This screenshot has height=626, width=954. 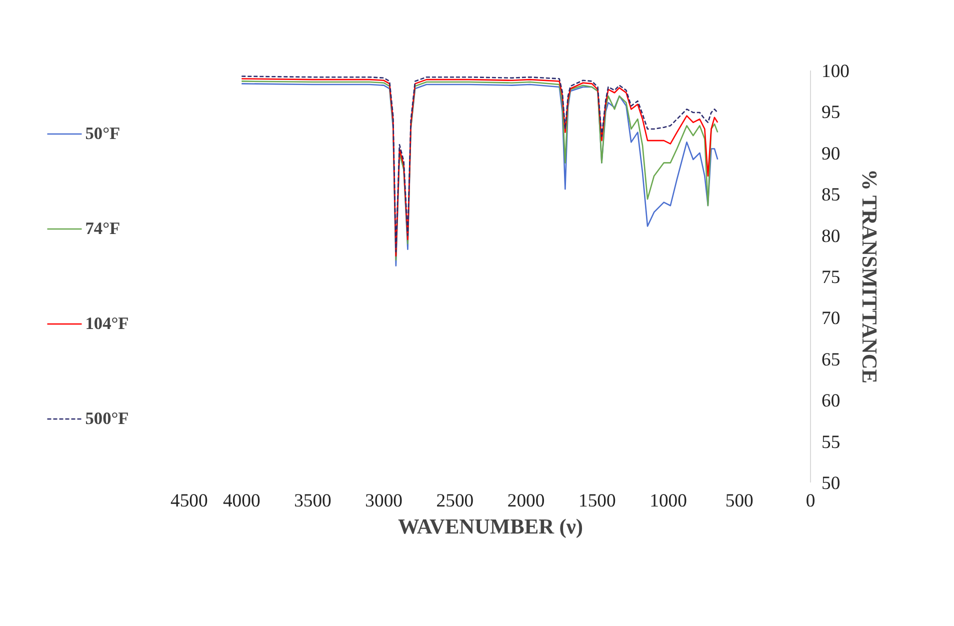 I want to click on x-tick-label: 0, so click(x=811, y=501).